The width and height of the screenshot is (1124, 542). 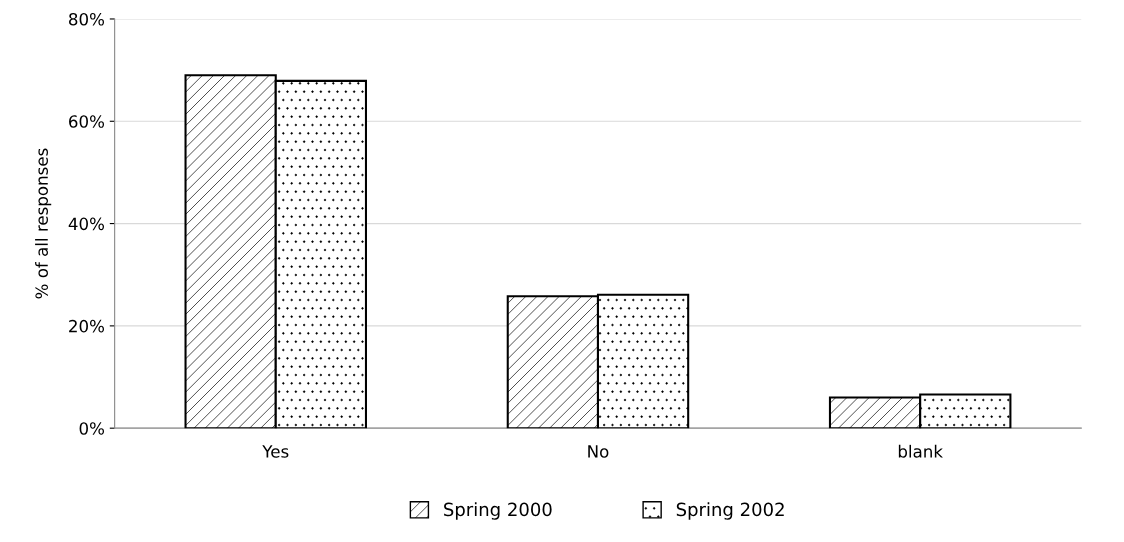 What do you see at coordinates (730, 511) in the screenshot?
I see `legend-label: Spring 2002` at bounding box center [730, 511].